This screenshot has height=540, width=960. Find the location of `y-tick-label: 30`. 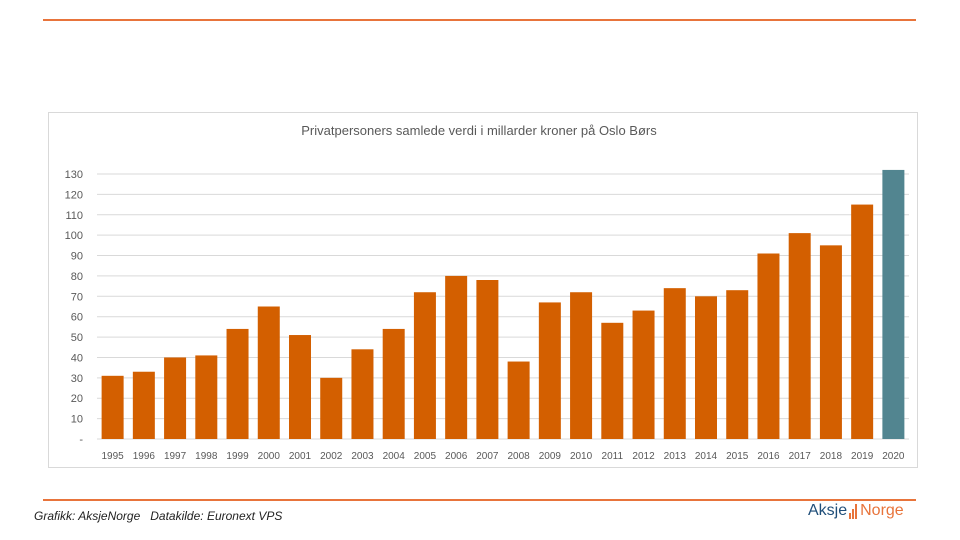

y-tick-label: 30 is located at coordinates (77, 379).